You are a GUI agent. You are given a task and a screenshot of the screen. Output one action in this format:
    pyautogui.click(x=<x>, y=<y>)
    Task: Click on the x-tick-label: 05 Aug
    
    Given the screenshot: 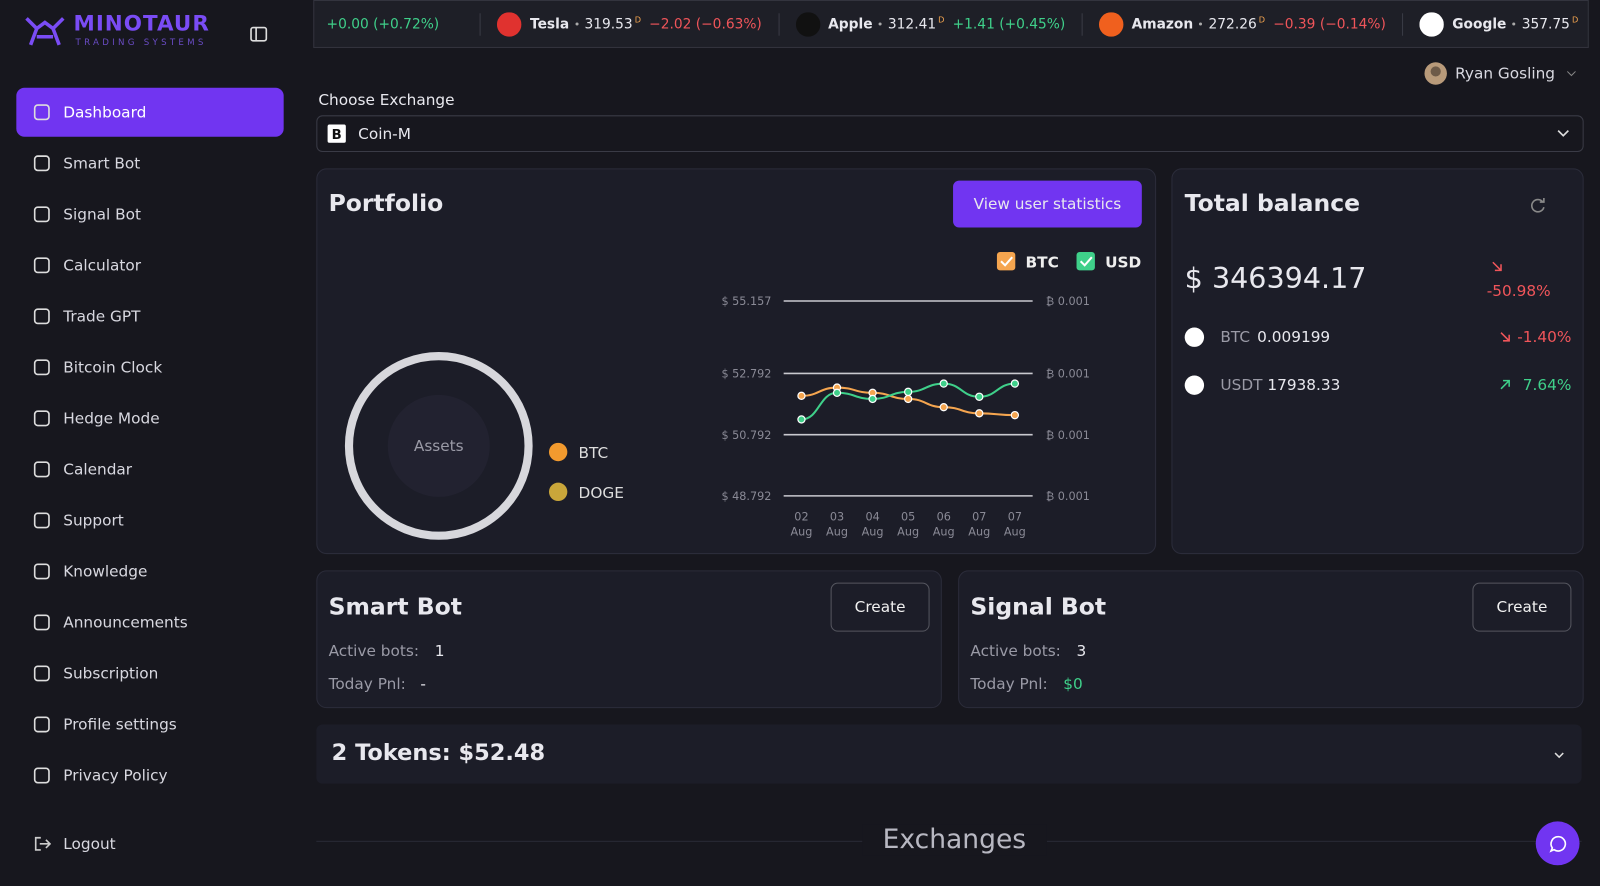 What is the action you would take?
    pyautogui.click(x=908, y=524)
    